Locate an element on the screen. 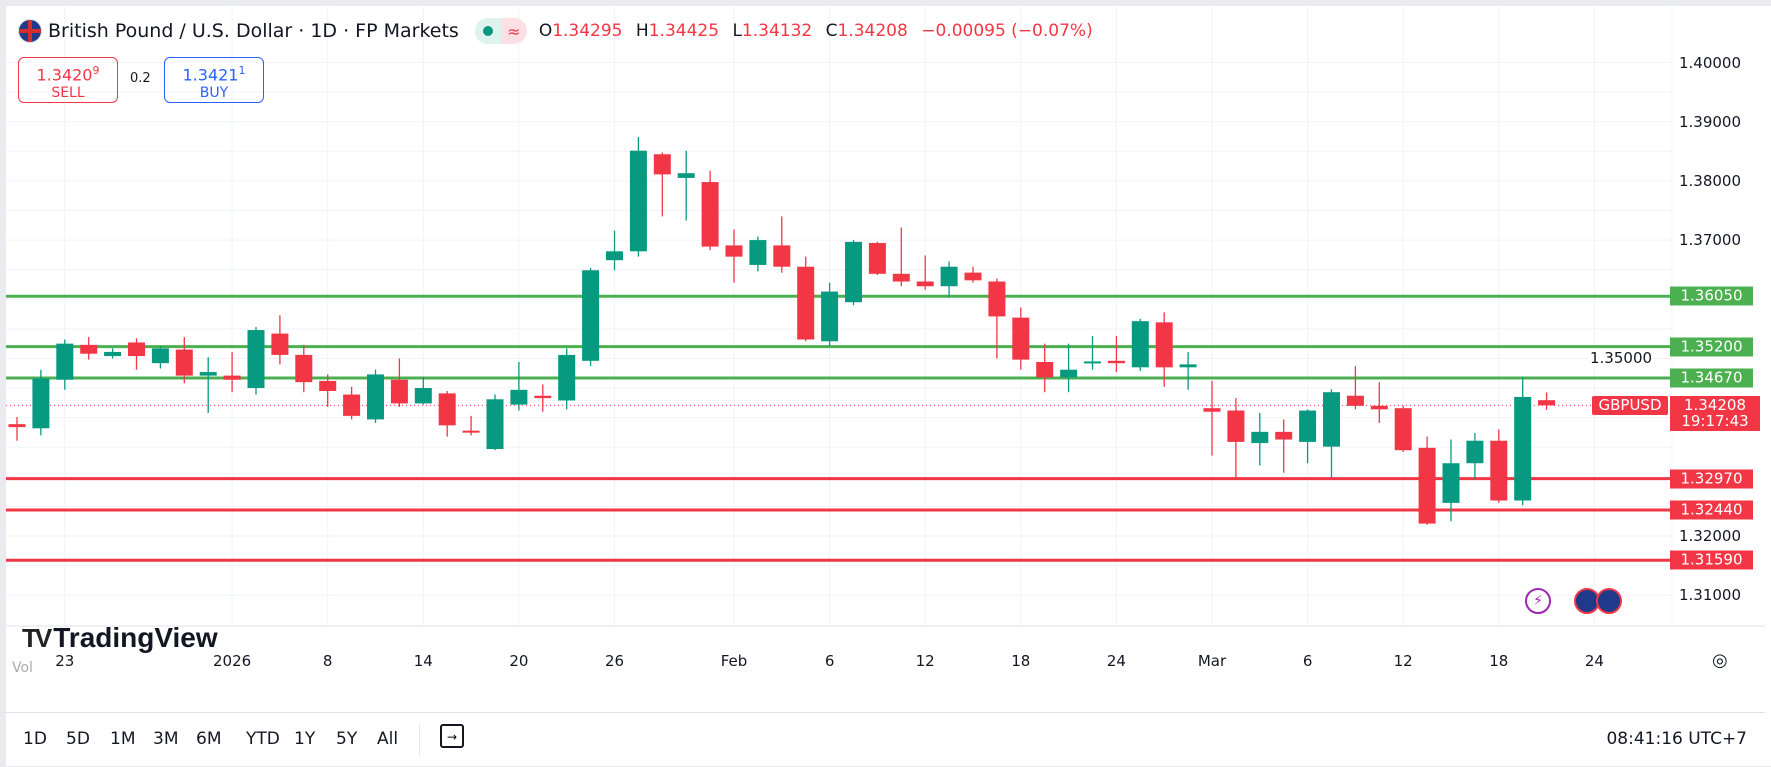  price-tick-label: 1.32000 is located at coordinates (1709, 536).